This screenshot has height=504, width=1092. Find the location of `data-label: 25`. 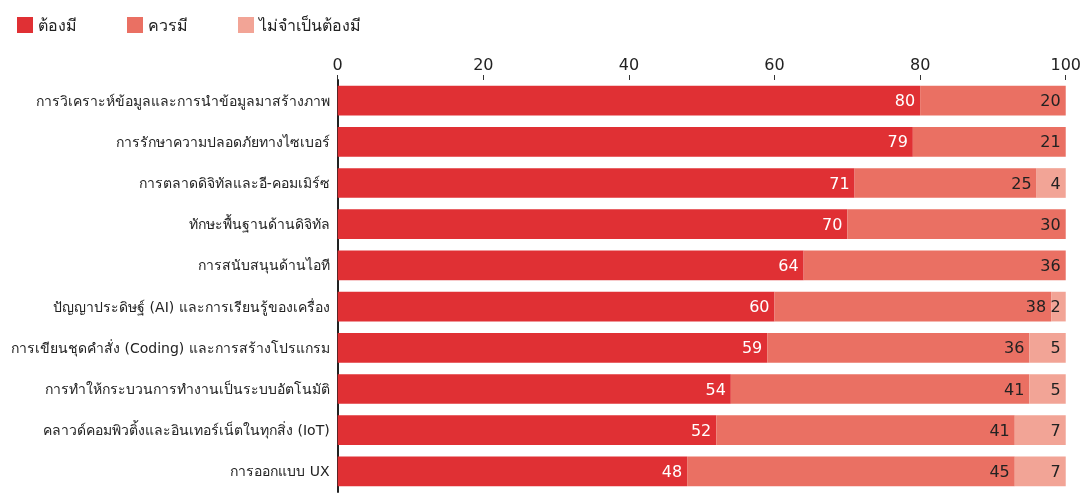

data-label: 25 is located at coordinates (1021, 183).